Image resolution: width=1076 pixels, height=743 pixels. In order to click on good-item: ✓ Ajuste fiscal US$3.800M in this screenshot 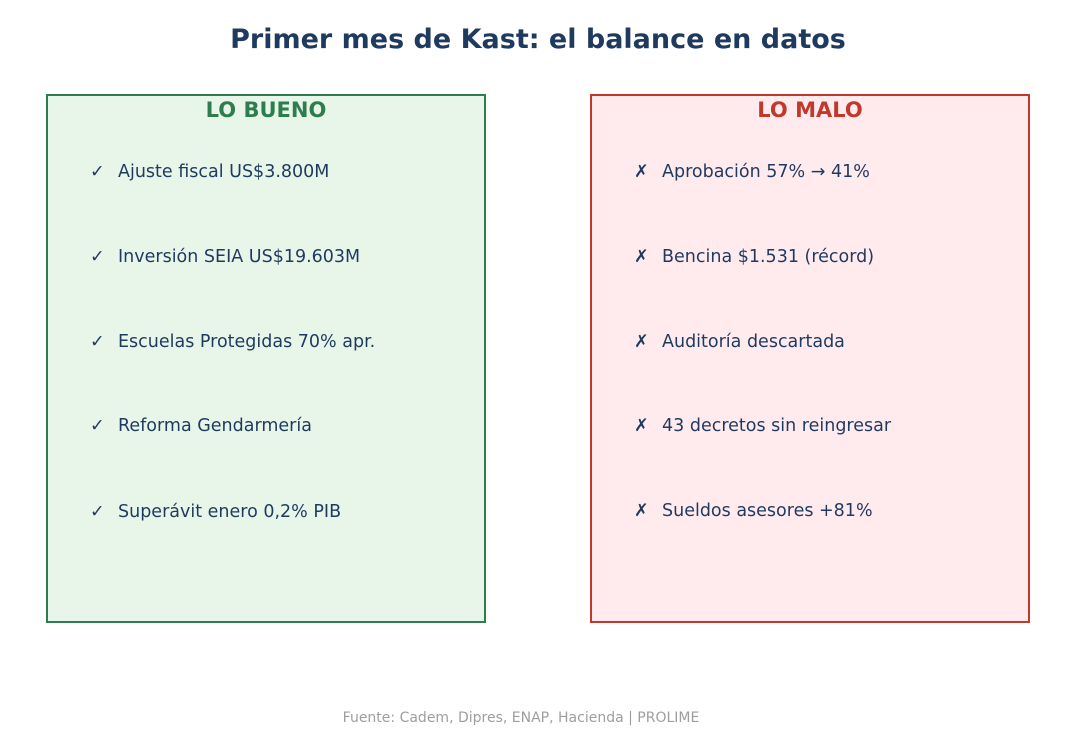, I will do `click(209, 172)`.